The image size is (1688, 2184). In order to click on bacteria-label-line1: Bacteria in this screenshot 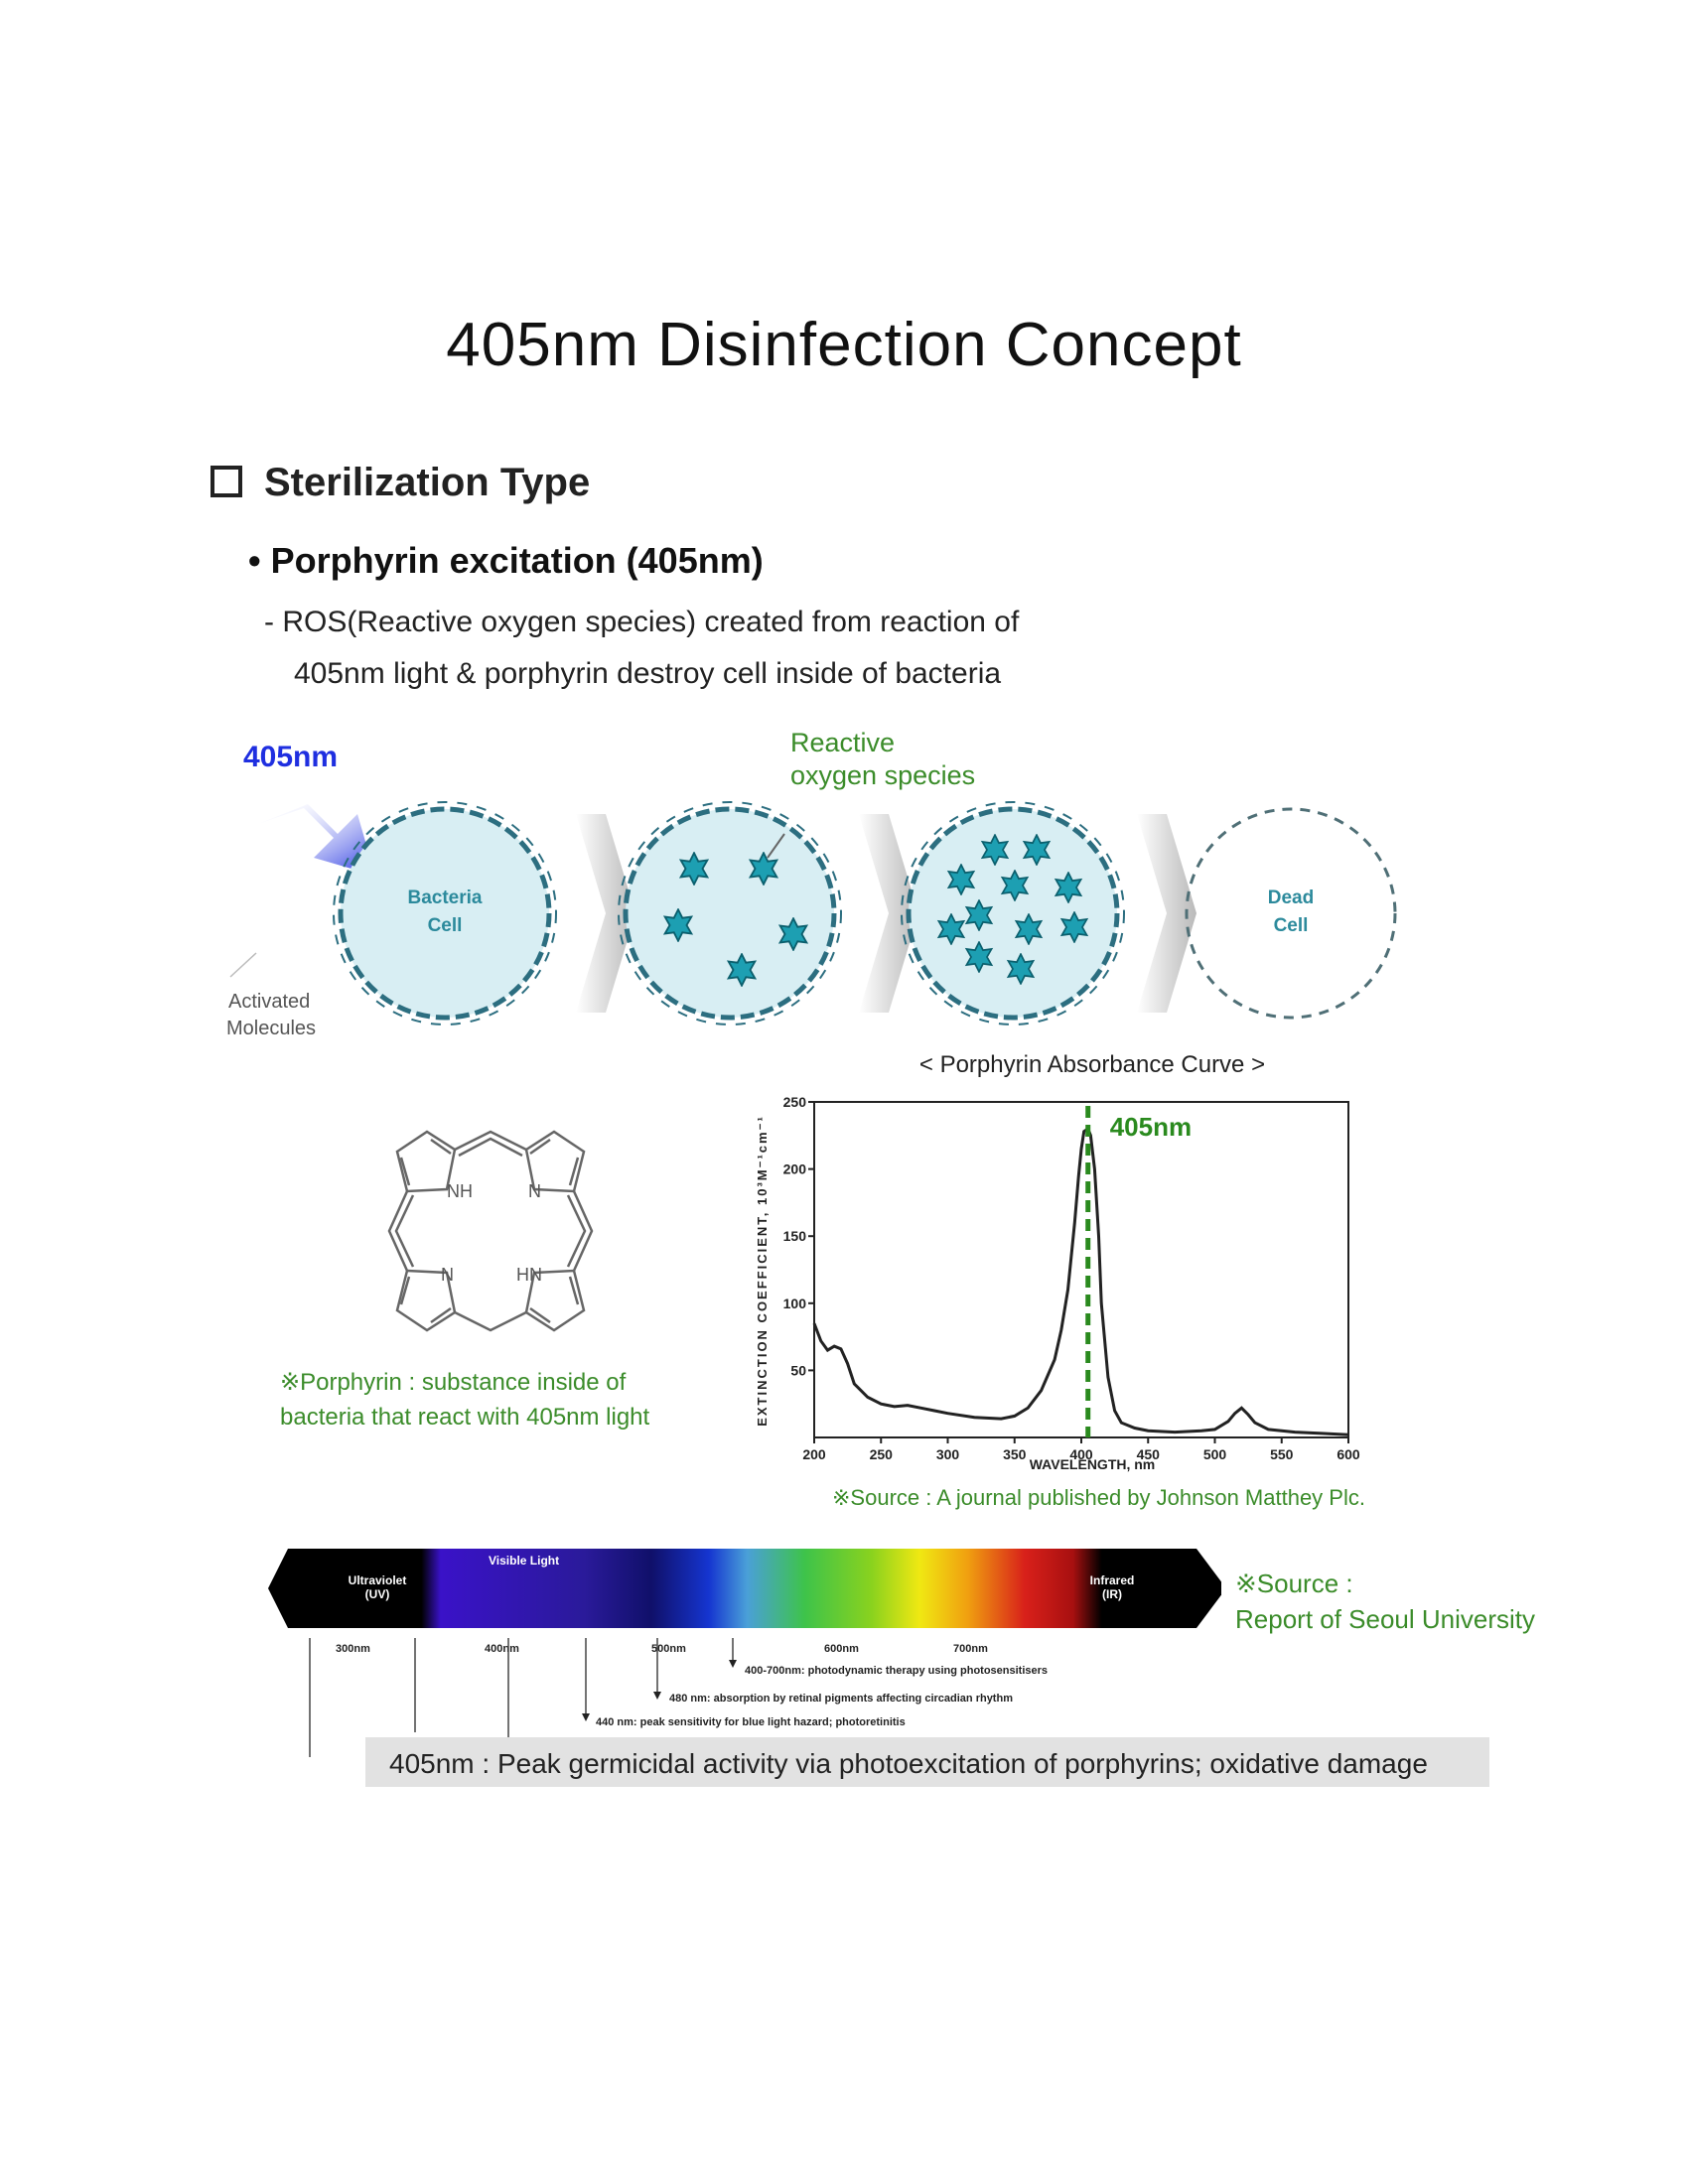, I will do `click(445, 897)`.